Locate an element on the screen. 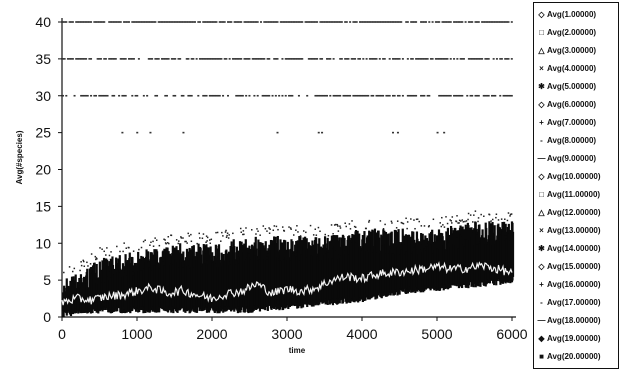  legend-item: ✱ Avg(14.00000) is located at coordinates (569, 249).